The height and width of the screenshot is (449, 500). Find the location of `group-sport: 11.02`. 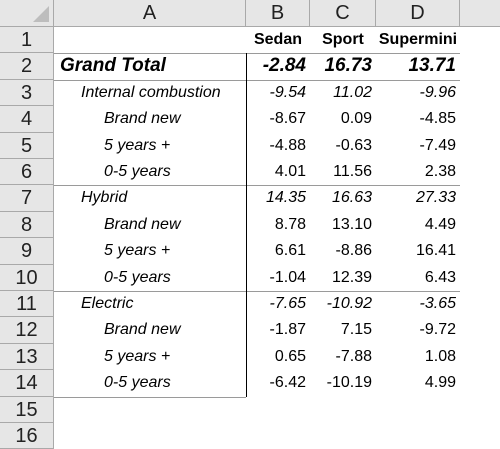

group-sport: 11.02 is located at coordinates (352, 92).